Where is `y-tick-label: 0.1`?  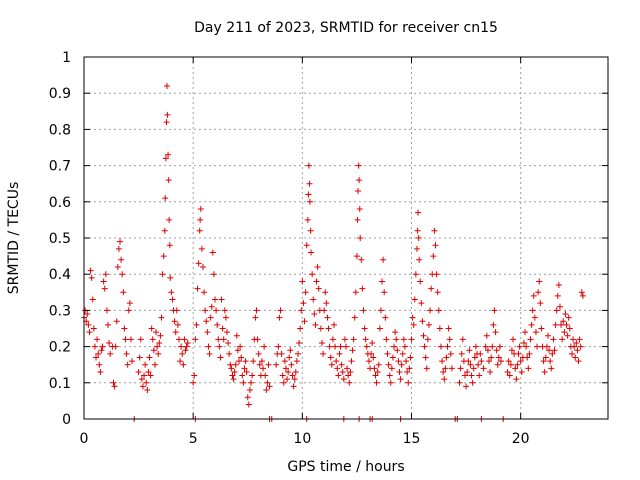 y-tick-label: 0.1 is located at coordinates (60, 384).